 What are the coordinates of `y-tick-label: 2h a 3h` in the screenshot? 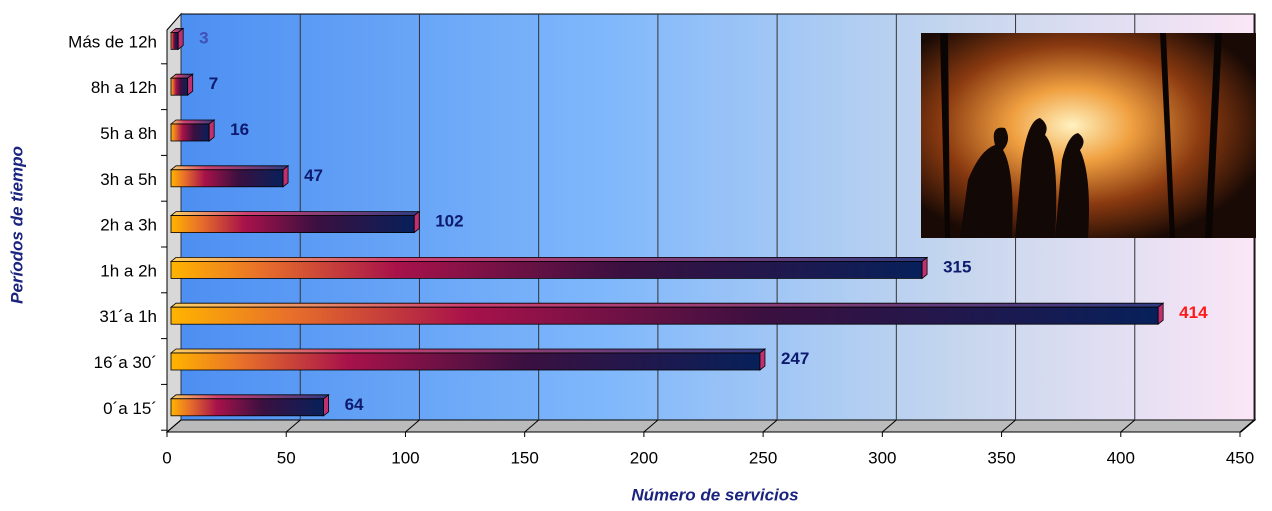 It's located at (128, 225).